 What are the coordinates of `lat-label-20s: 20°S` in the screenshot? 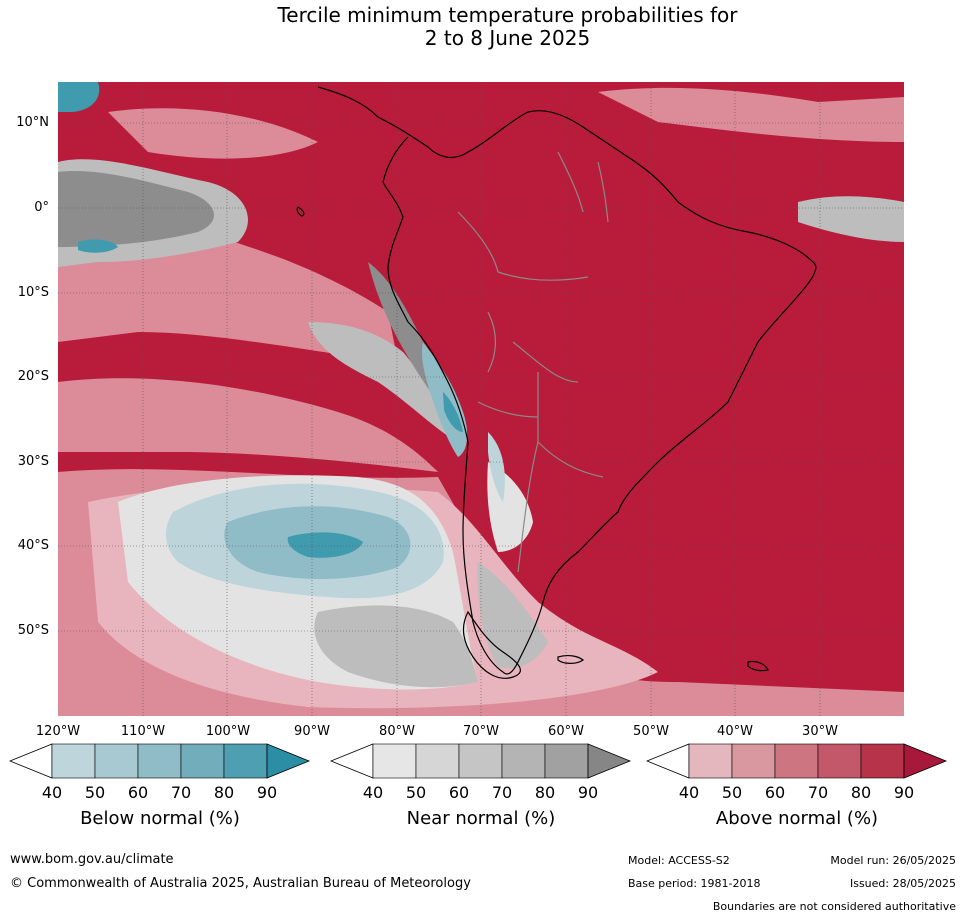 It's located at (33, 376).